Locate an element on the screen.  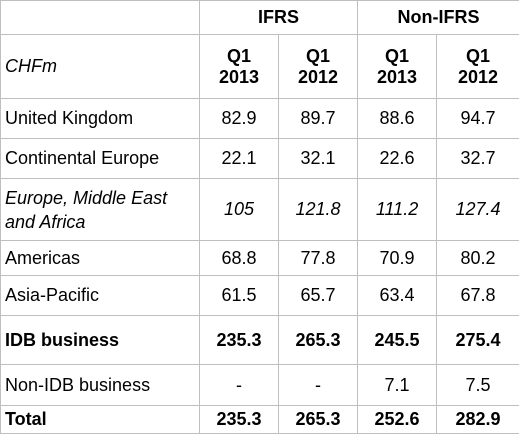
row-label: IDB business is located at coordinates (100, 340).